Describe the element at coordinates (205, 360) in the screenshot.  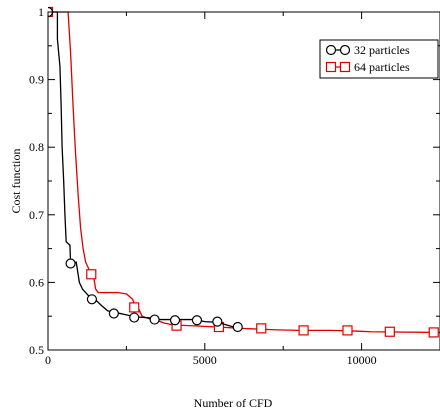
I see `x-tick-label: 5000` at that location.